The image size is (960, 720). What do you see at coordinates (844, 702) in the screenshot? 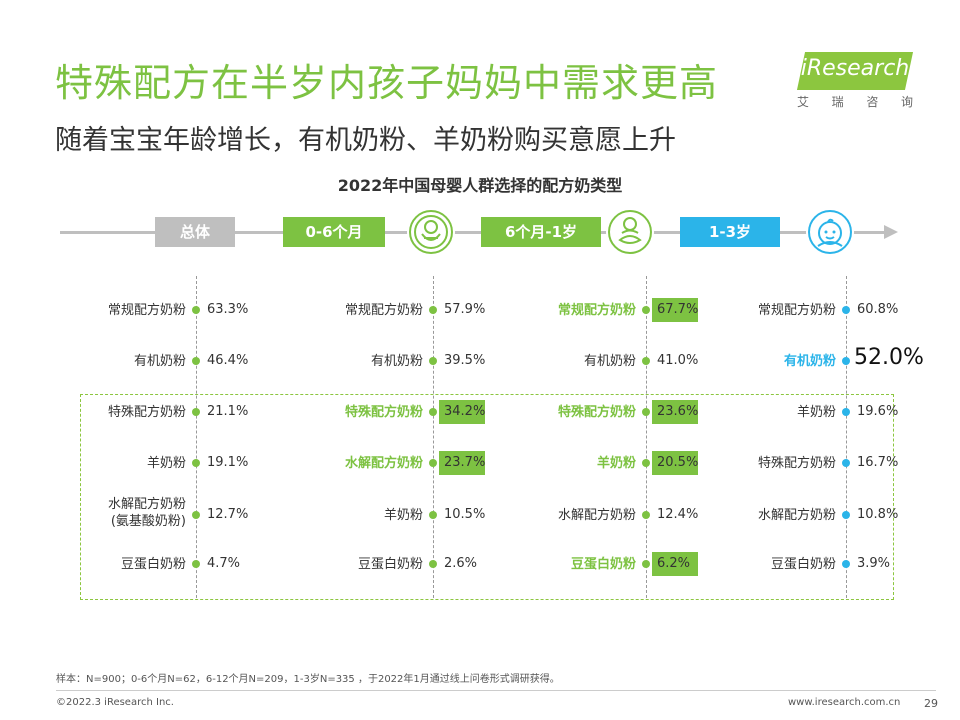
I see `website: www.iresearch.com.cn` at bounding box center [844, 702].